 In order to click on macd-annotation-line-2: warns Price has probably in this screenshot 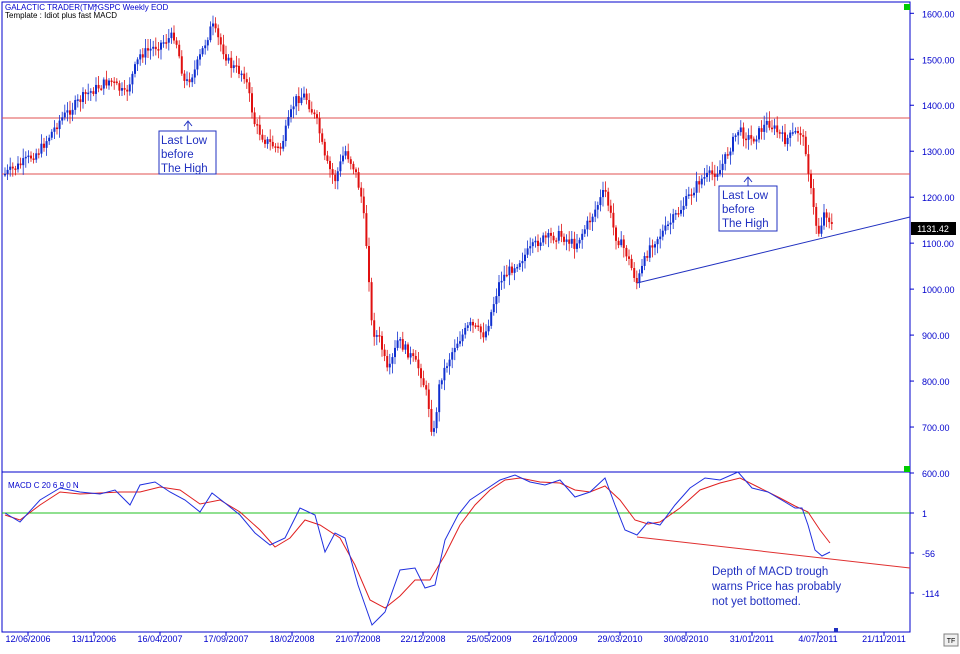, I will do `click(776, 587)`.